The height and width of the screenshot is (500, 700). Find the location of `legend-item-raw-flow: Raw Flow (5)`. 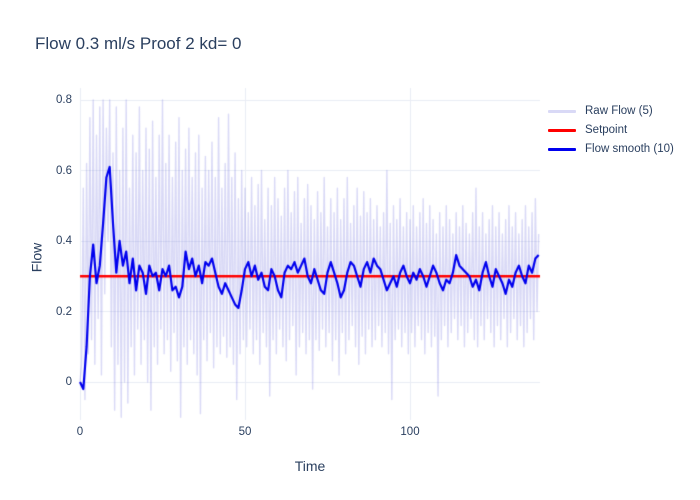

legend-item-raw-flow: Raw Flow (5) is located at coordinates (611, 111).